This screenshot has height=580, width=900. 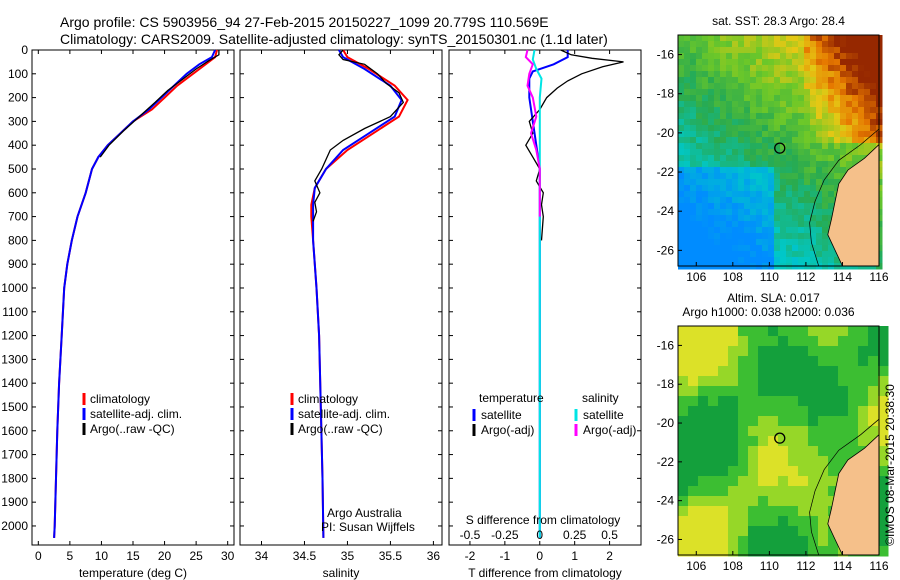 I want to click on y-tick-label: -18, so click(x=666, y=384).